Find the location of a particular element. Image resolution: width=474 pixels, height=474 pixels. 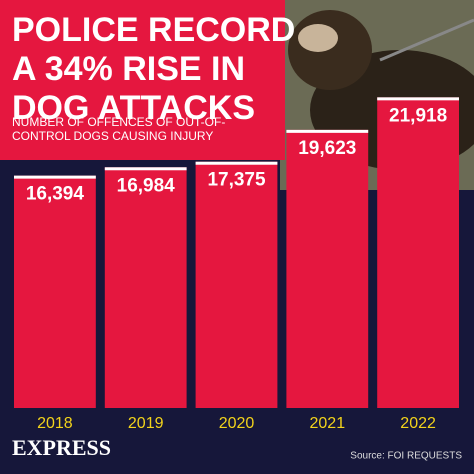

x-tick-label: 2021 is located at coordinates (328, 423).